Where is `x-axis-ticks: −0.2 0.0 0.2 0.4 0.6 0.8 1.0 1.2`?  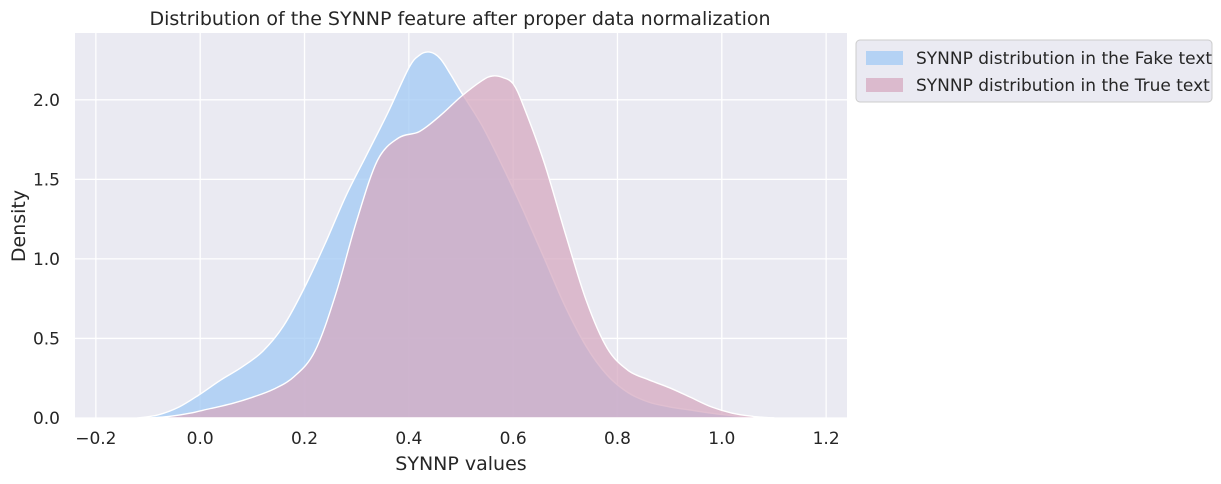 x-axis-ticks: −0.2 0.0 0.2 0.4 0.6 0.8 1.0 1.2 is located at coordinates (457, 439).